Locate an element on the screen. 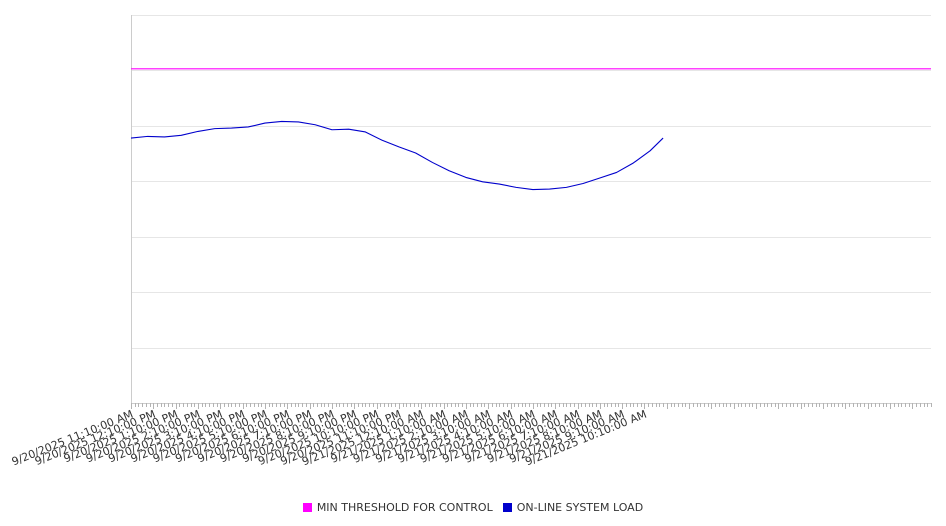 Image resolution: width=946 pixels, height=526 pixels. legend-swatch-min-threshold is located at coordinates (307, 507).